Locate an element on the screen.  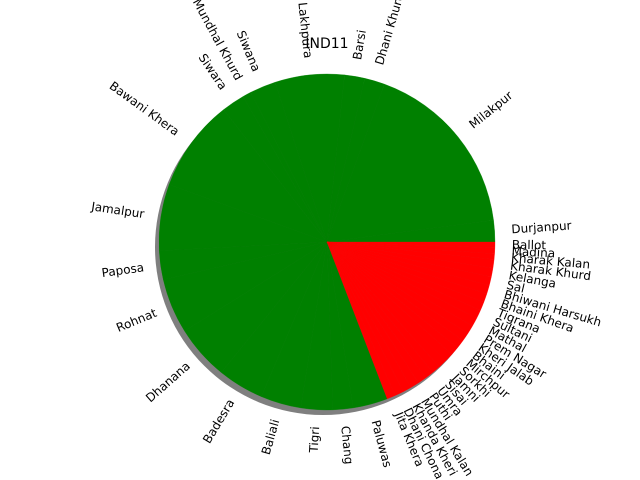
slice-label: Chang is located at coordinates (347, 445).